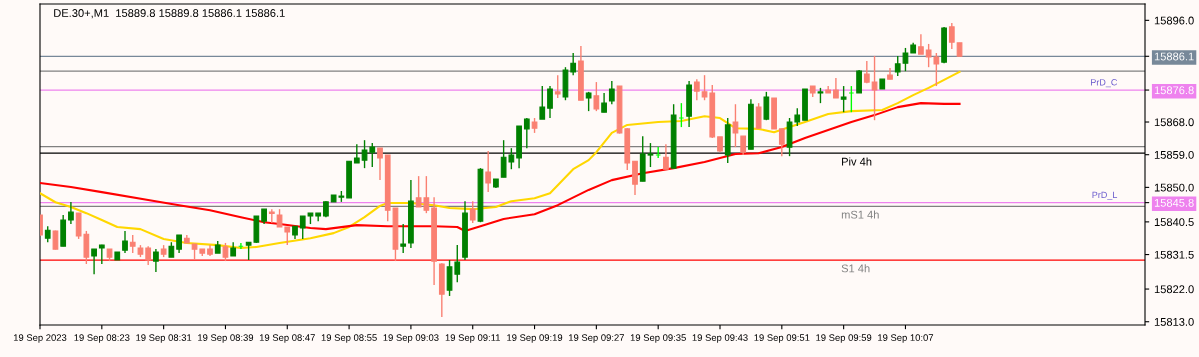 Image resolution: width=1199 pixels, height=357 pixels. I want to click on y-tick-label: 15896.0, so click(1174, 20).